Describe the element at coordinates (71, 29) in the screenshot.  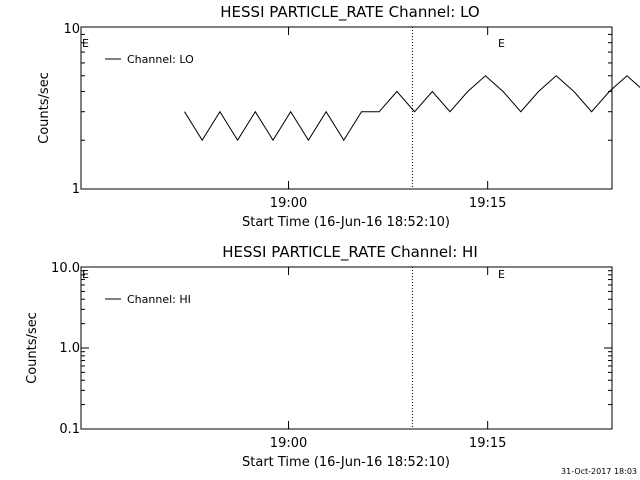
I see `y-tick-label: 10` at that location.